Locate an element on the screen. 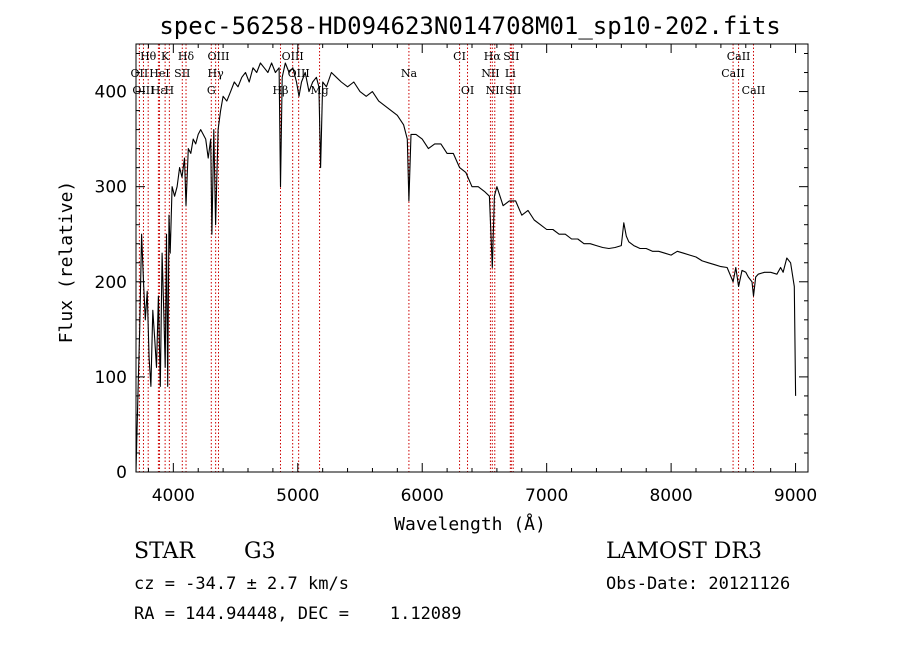 This screenshot has width=900, height=649. spectral-line-label: CI is located at coordinates (459, 56).